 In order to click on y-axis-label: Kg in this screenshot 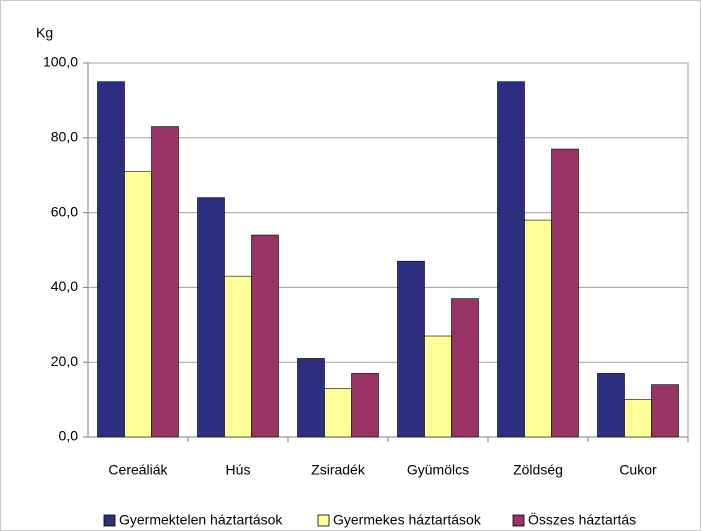, I will do `click(44, 33)`.